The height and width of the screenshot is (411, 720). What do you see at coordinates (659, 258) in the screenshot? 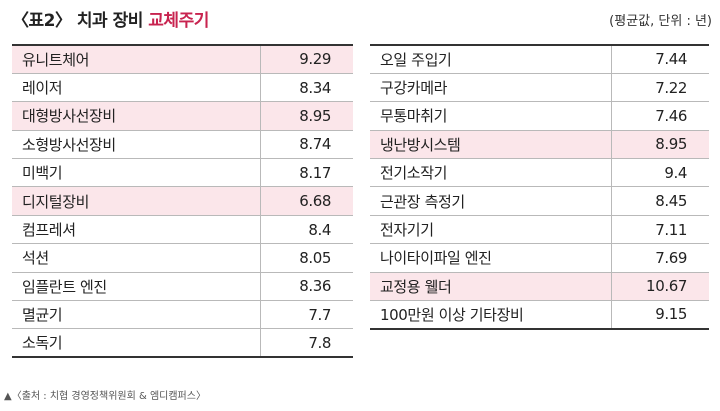
I see `replacement-cycle-value: 7.69` at bounding box center [659, 258].